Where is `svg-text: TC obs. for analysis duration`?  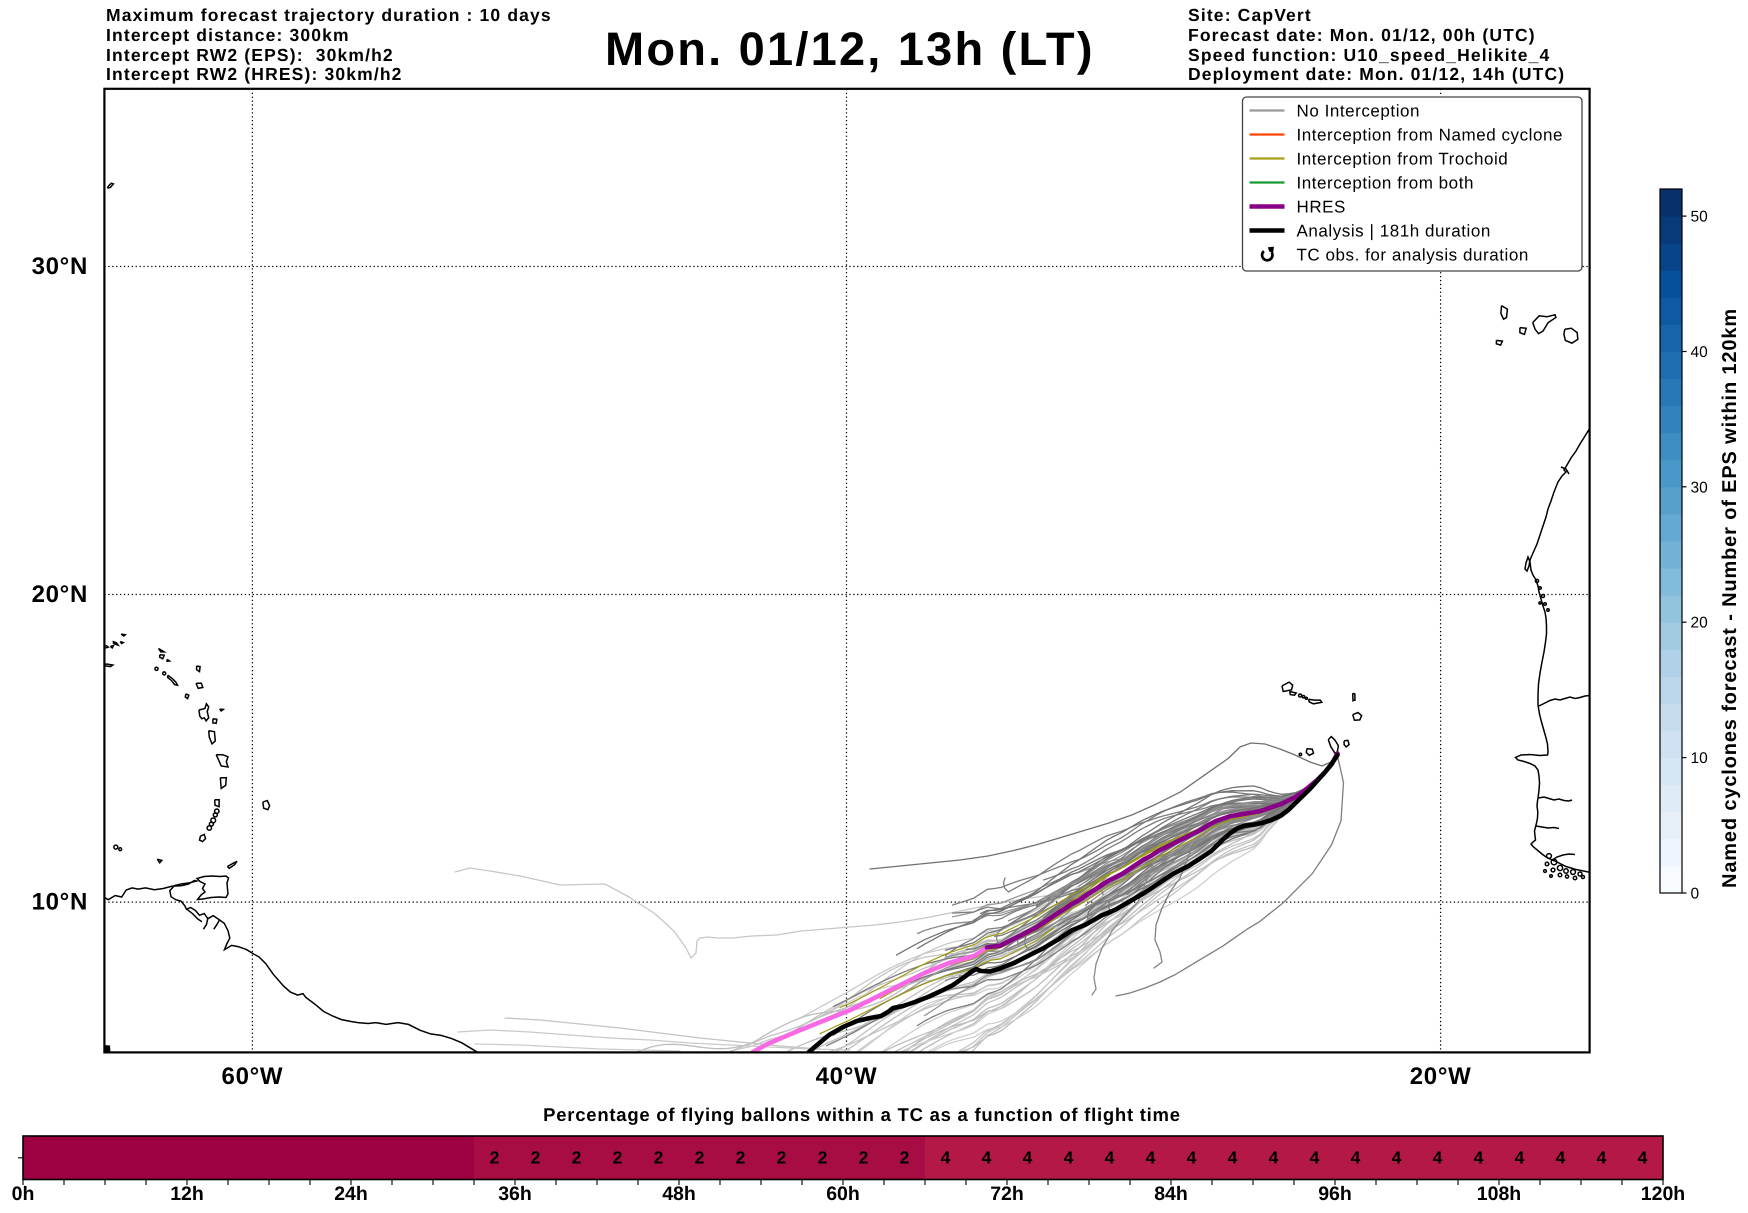
svg-text: TC obs. for analysis duration is located at coordinates (1413, 255).